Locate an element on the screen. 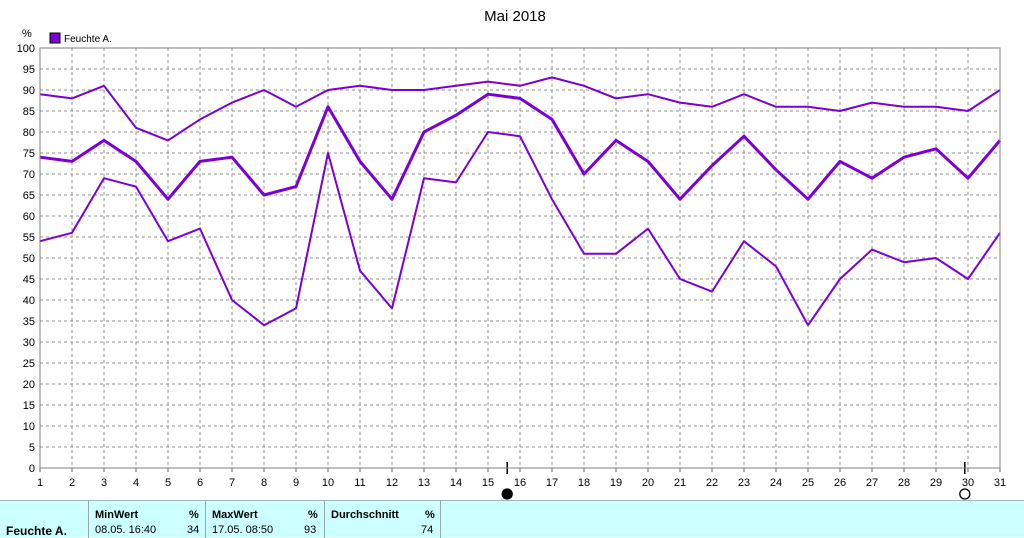 The width and height of the screenshot is (1024, 538). full-moon-icon is located at coordinates (507, 494).